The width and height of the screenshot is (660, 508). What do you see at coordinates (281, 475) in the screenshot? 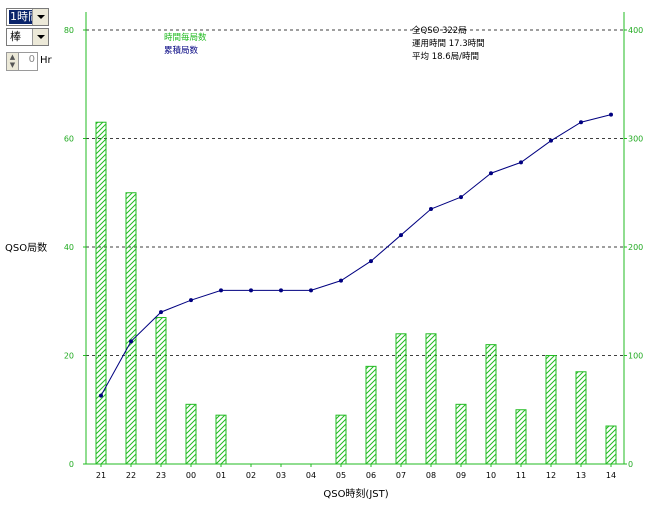
I see `x-tick-label: 03` at bounding box center [281, 475].